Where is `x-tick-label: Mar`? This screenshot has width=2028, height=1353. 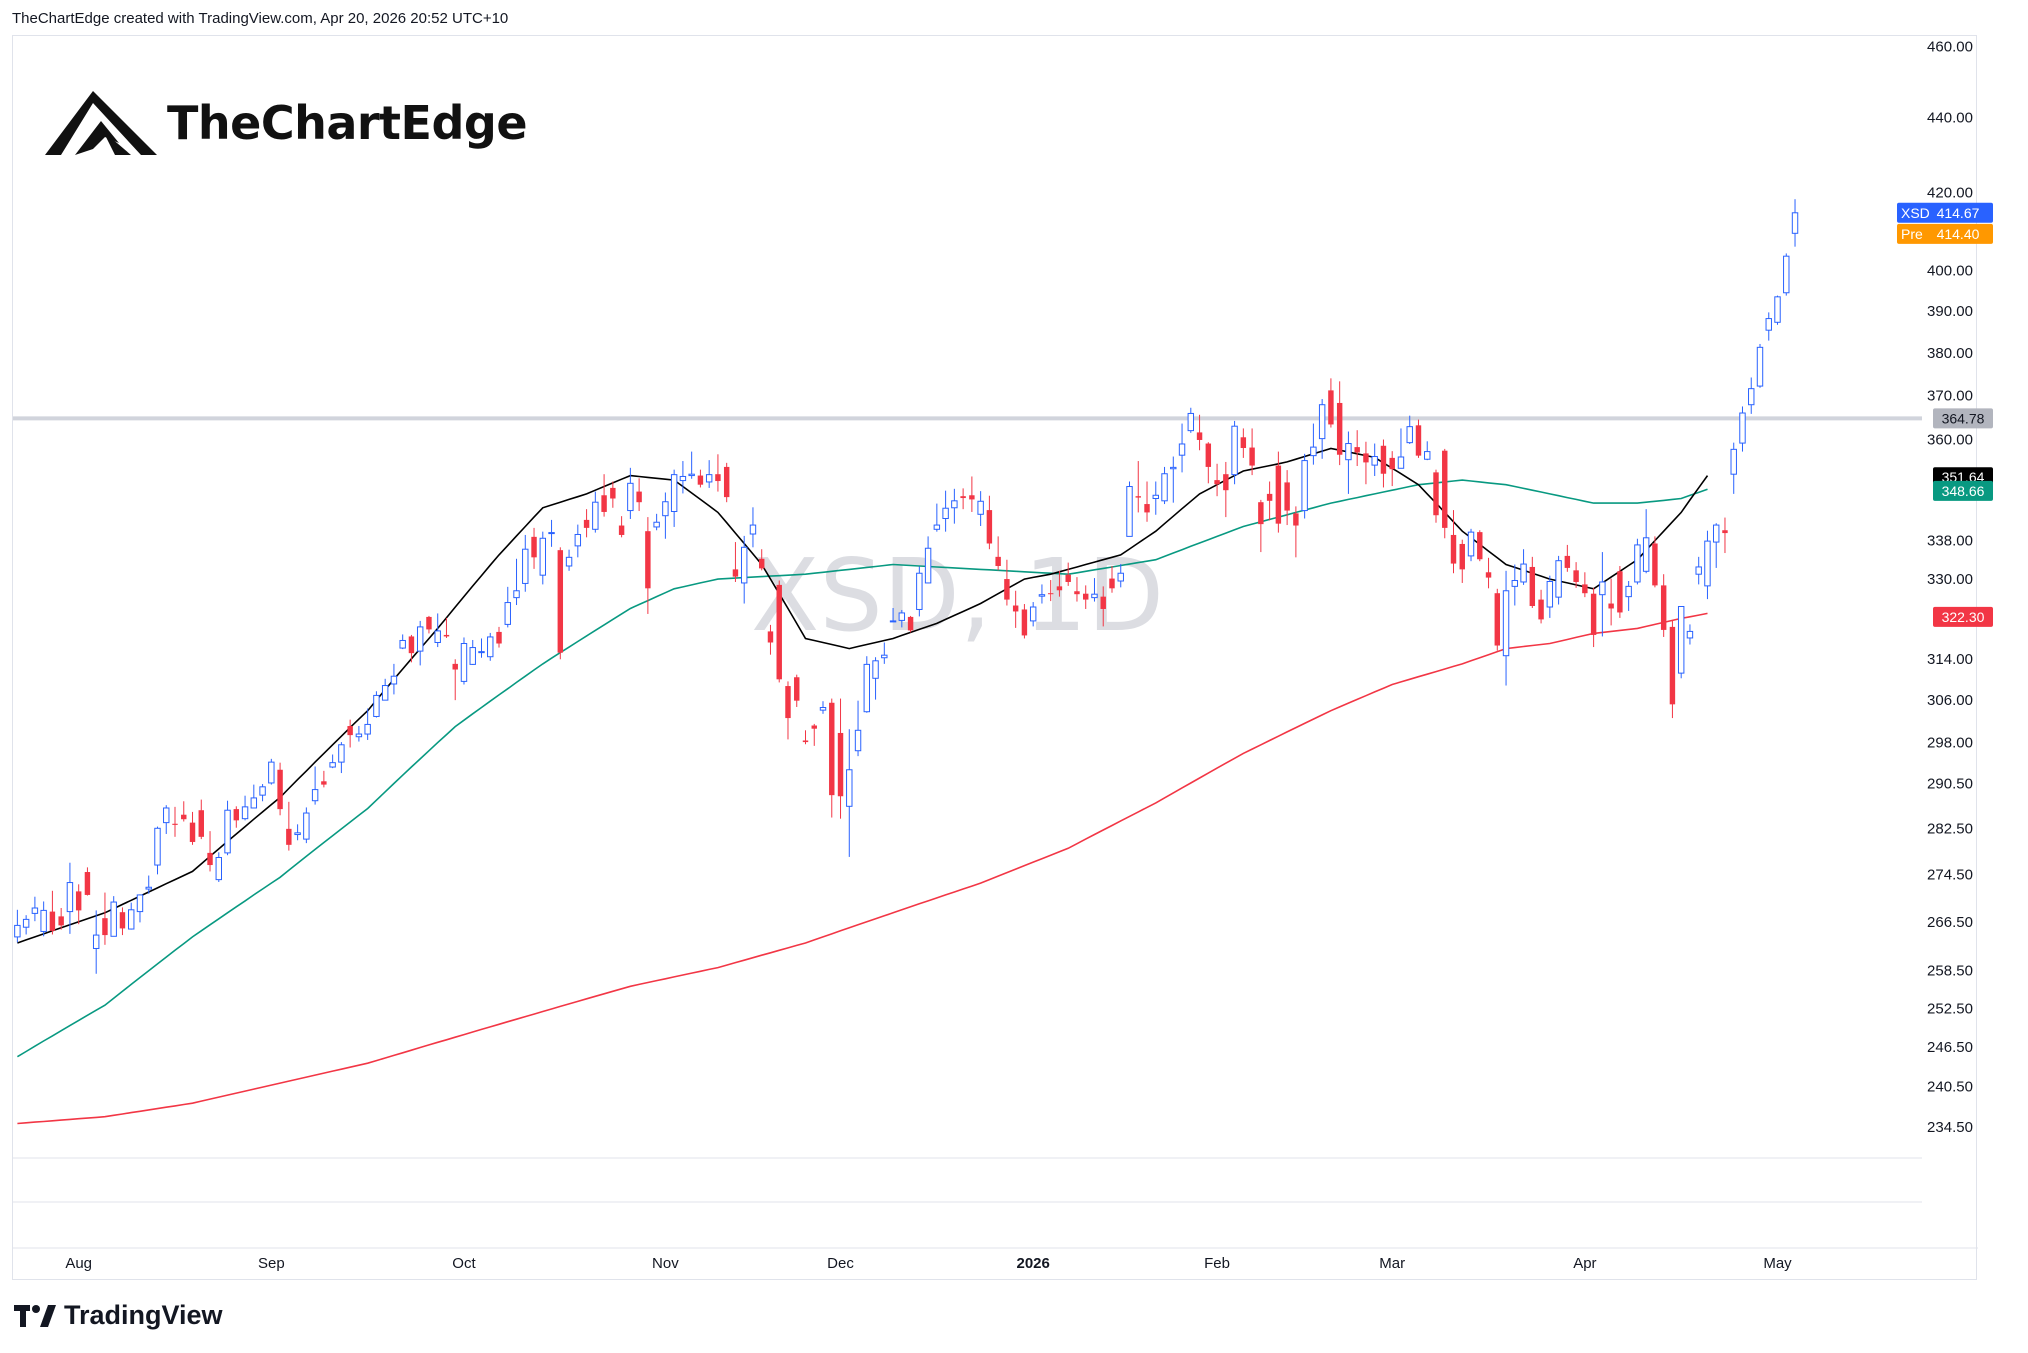
x-tick-label: Mar is located at coordinates (1392, 1263).